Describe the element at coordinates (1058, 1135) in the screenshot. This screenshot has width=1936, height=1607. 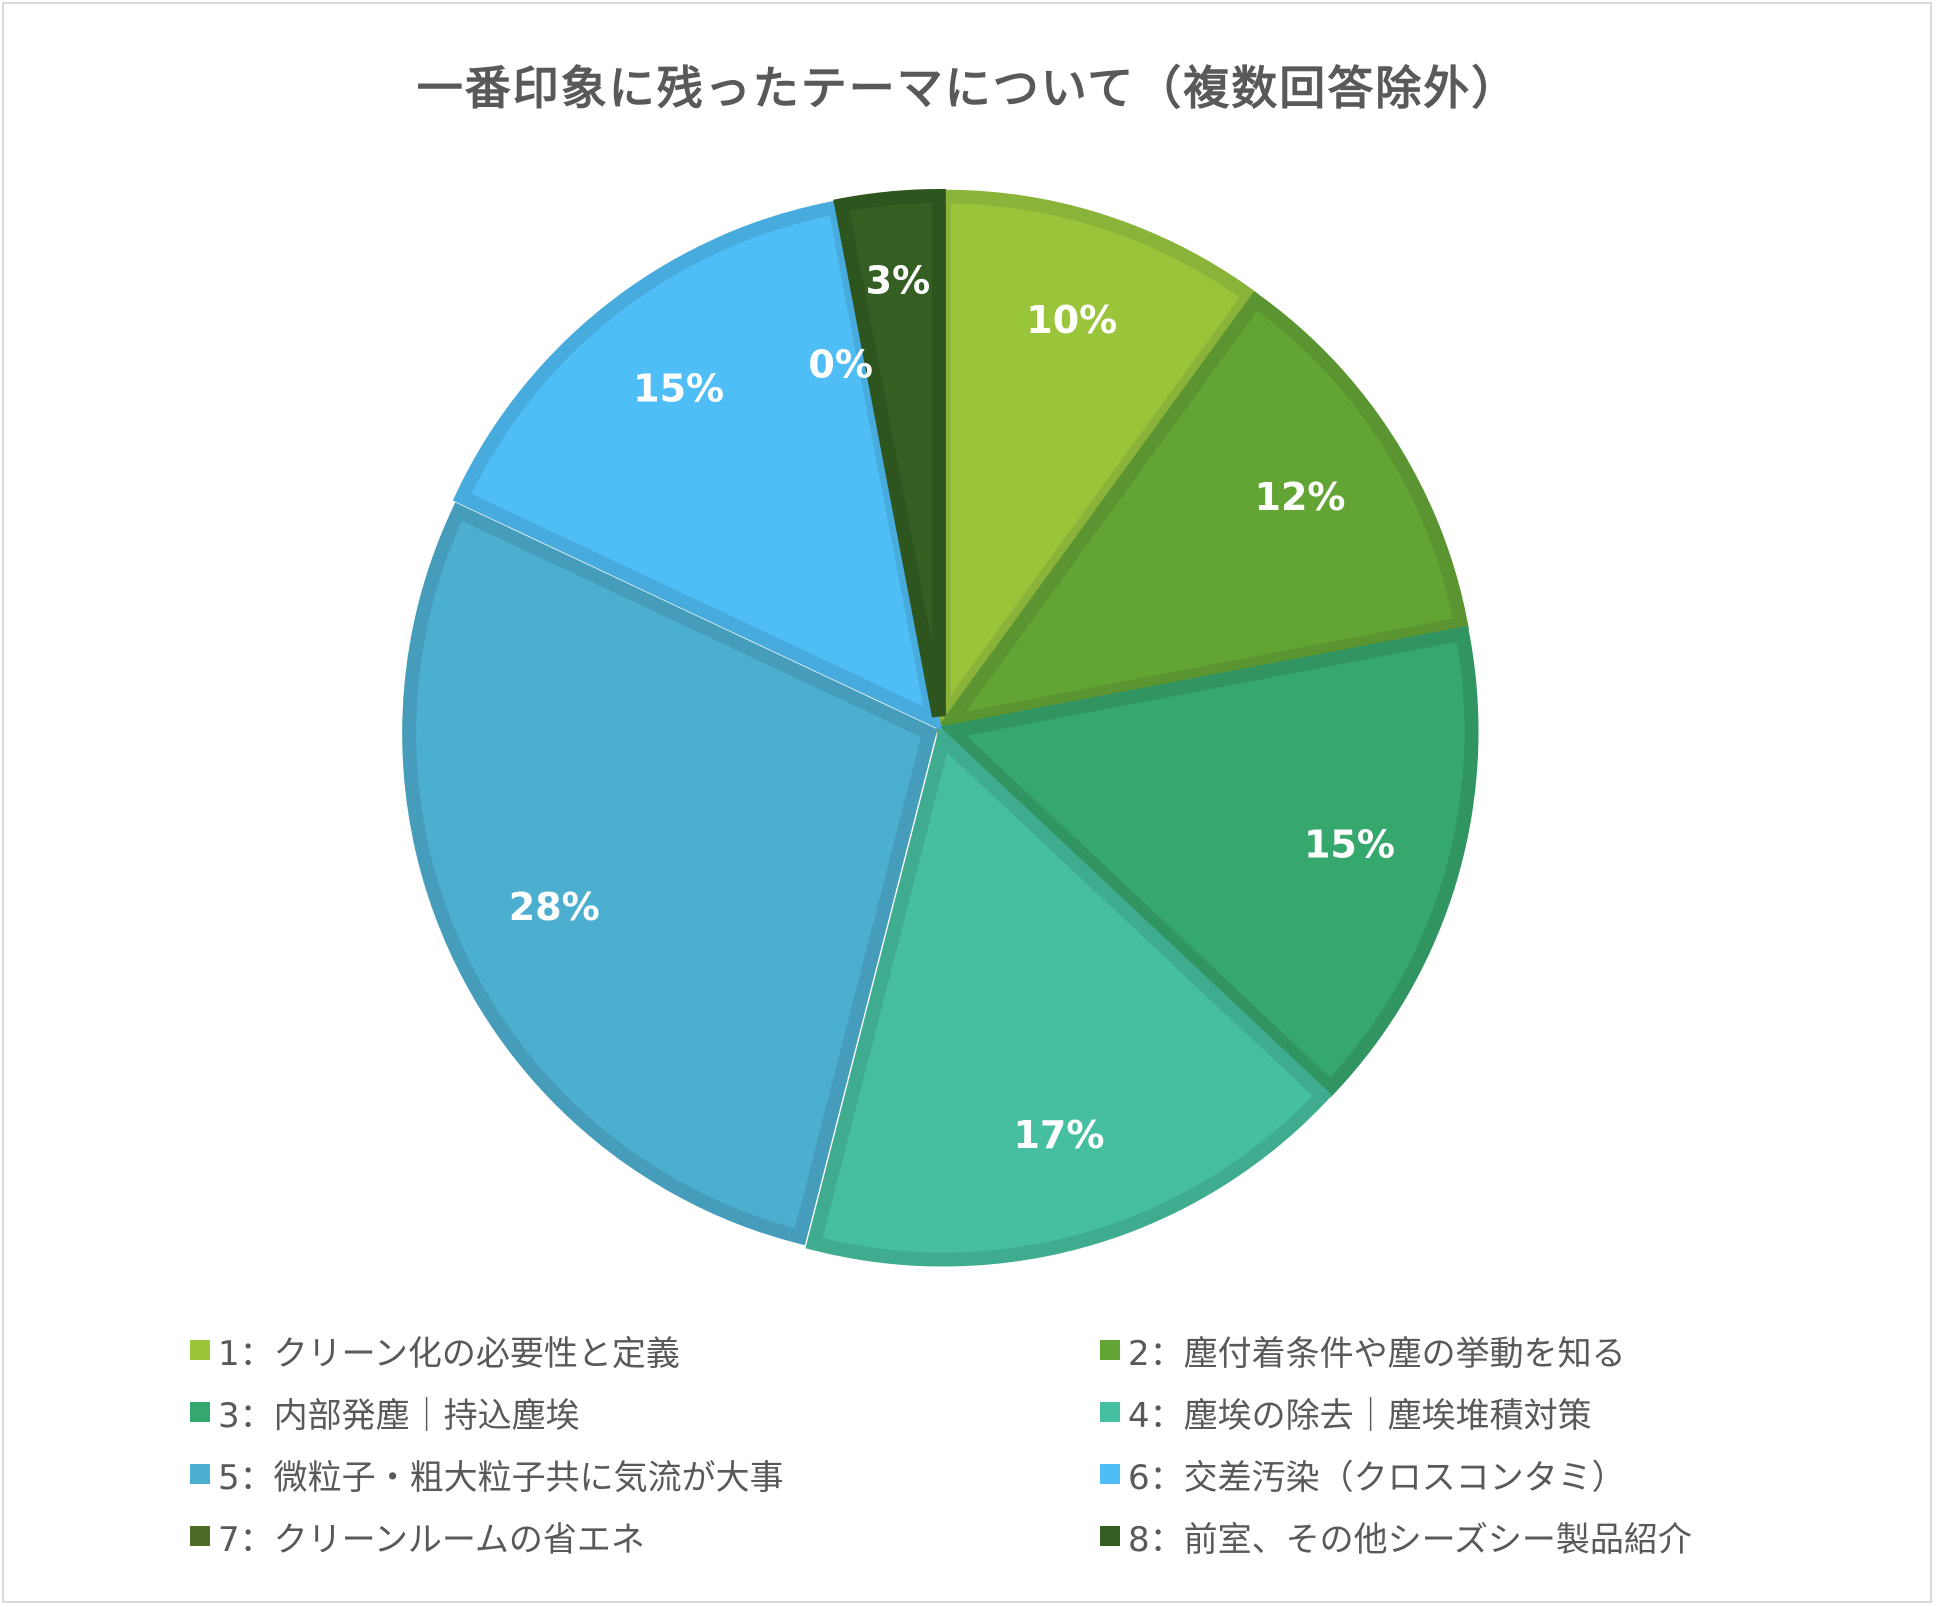
I see `slice-value-label-4: 17%` at that location.